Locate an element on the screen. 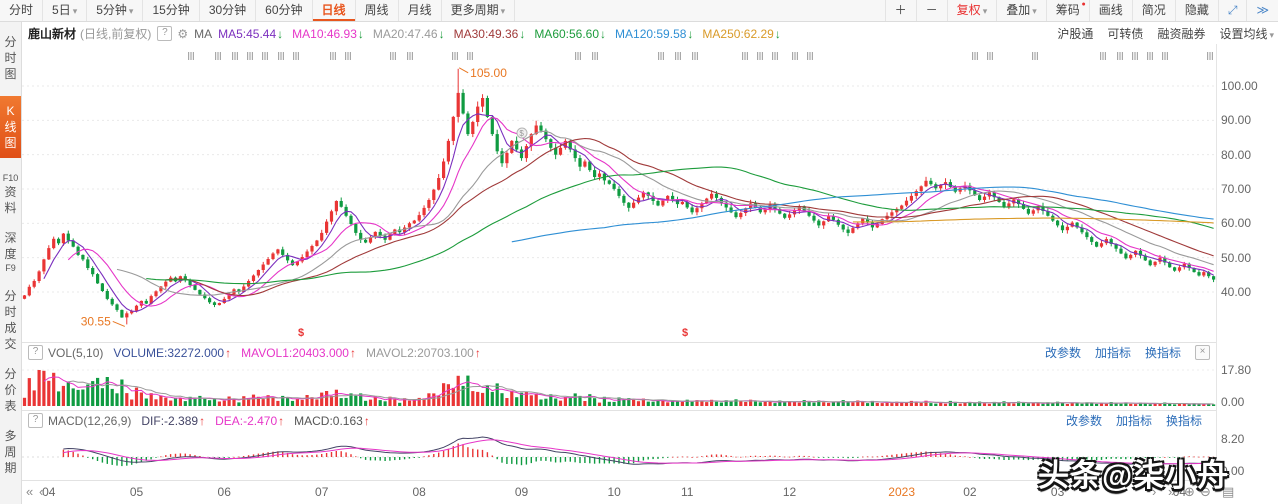  sidebar-item-price-table: 分价表 is located at coordinates (10, 390).